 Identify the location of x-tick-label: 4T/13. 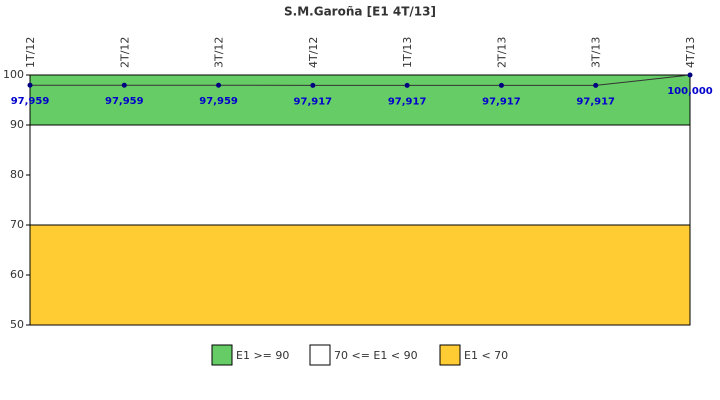
(690, 52).